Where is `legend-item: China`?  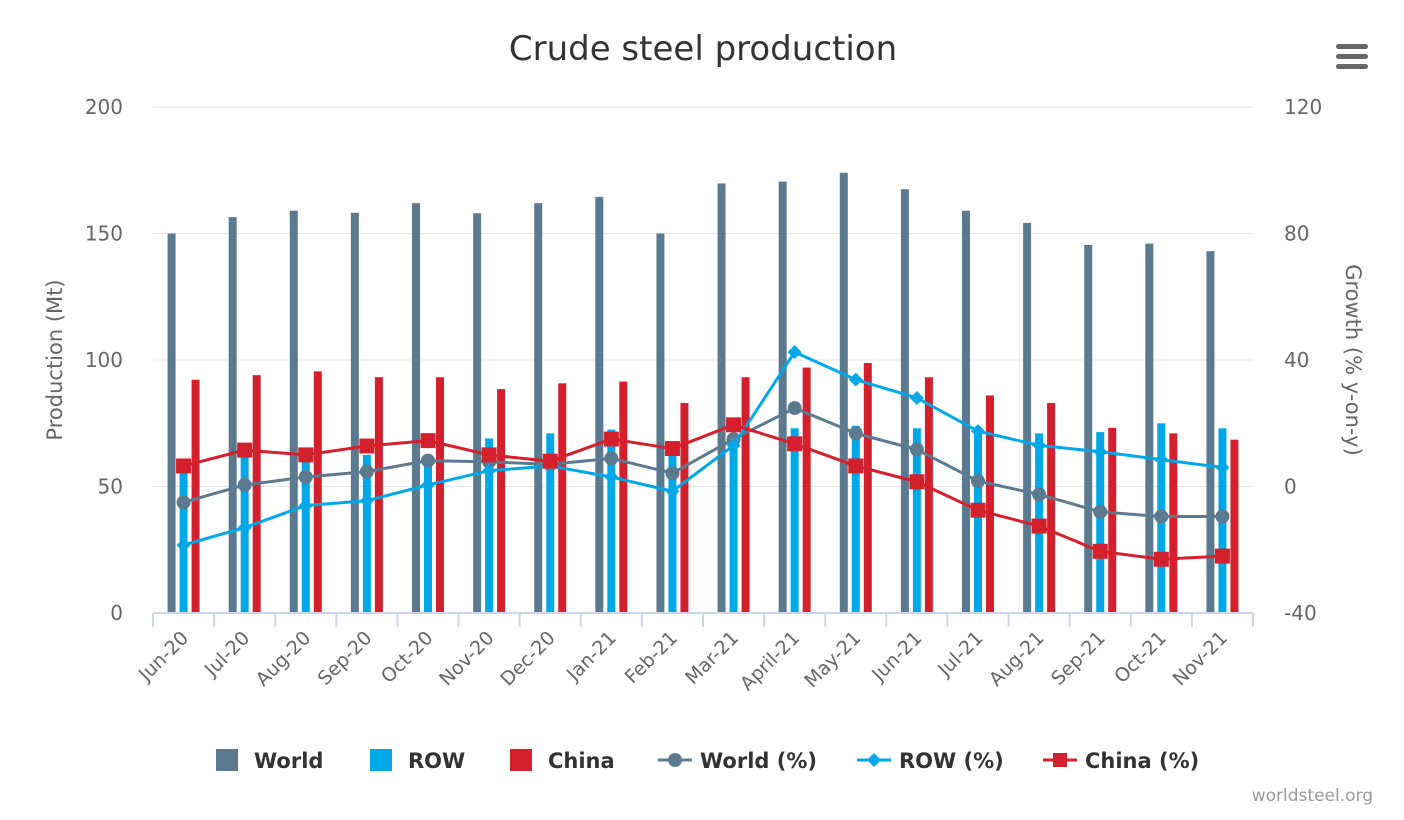
legend-item: China is located at coordinates (562, 761).